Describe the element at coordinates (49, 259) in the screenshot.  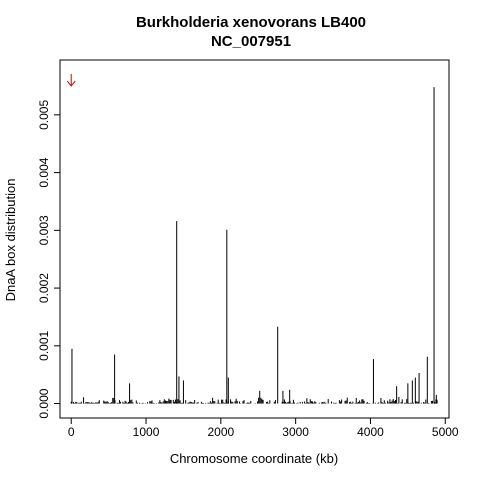
I see `y-axis: 0.000 0.001 0.002 0.003 0.004 0.005` at that location.